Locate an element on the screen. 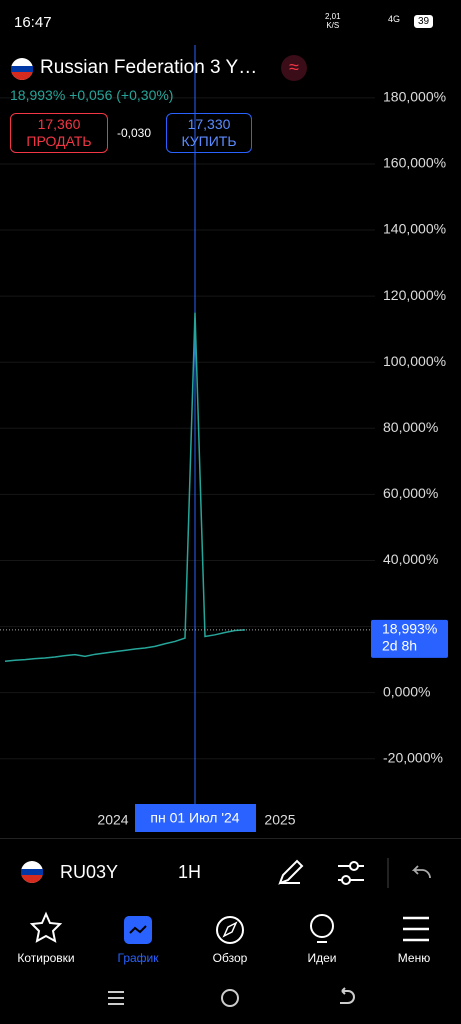 This screenshot has height=1024, width=461. y-tick-label: 120,000% is located at coordinates (414, 295).